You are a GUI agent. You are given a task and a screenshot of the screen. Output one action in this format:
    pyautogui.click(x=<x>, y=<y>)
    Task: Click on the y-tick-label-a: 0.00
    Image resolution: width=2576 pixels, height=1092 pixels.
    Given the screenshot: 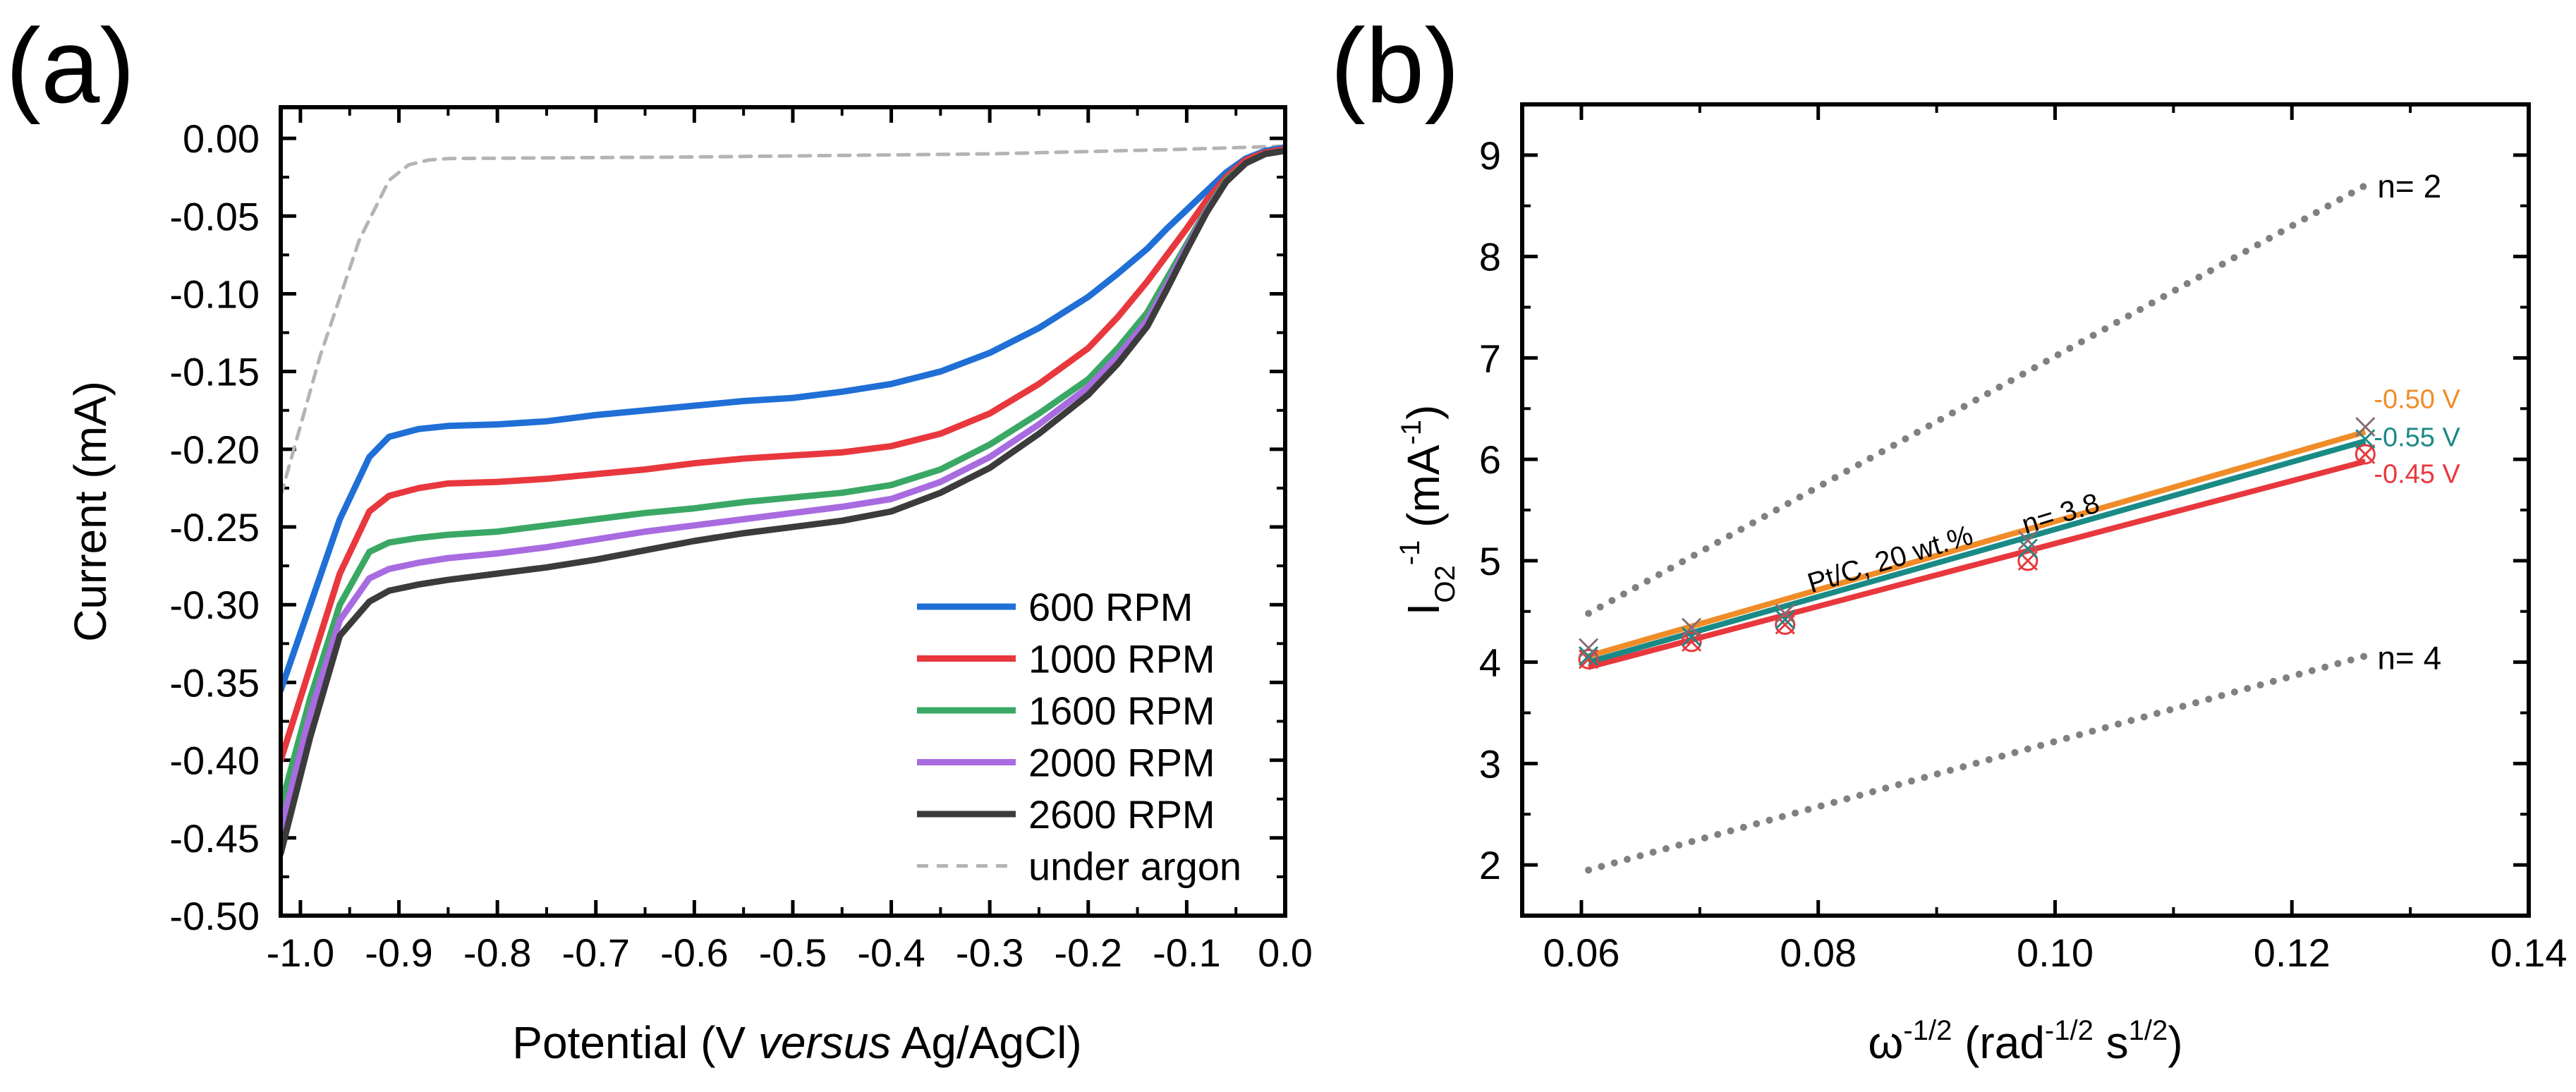 What is the action you would take?
    pyautogui.click(x=221, y=138)
    